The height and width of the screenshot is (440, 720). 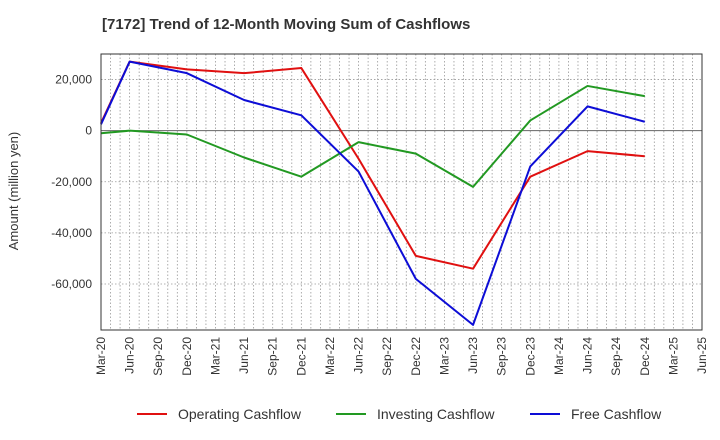 I want to click on x-tick-label: Mar-25, so click(x=673, y=356).